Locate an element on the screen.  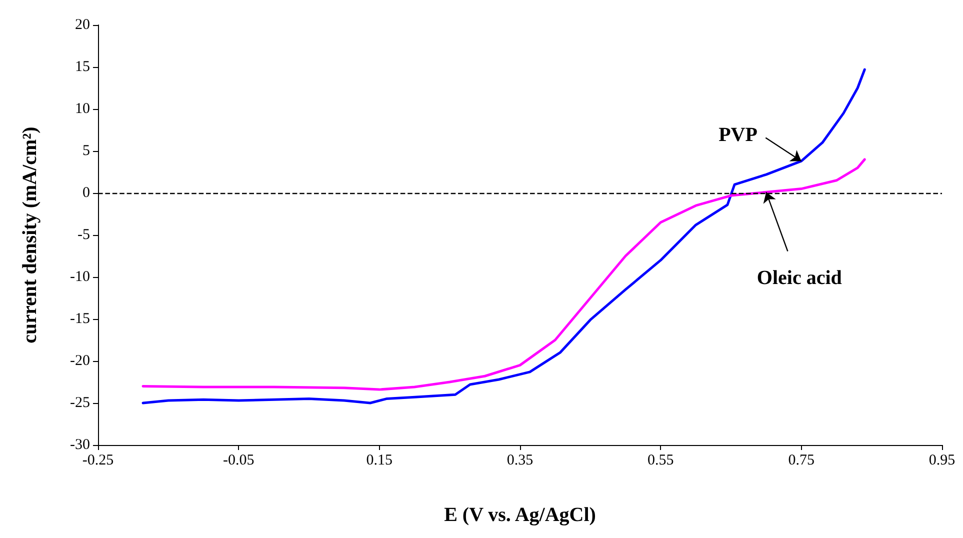
y-tick-label: -10 is located at coordinates (80, 277).